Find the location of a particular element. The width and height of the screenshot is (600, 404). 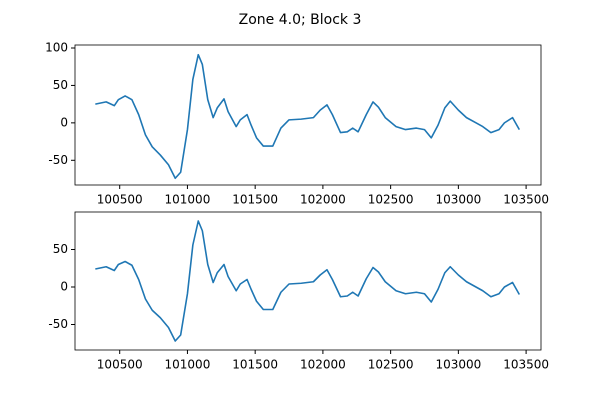

figure-title: Zone 4.0; Block 3 is located at coordinates (300, 20).